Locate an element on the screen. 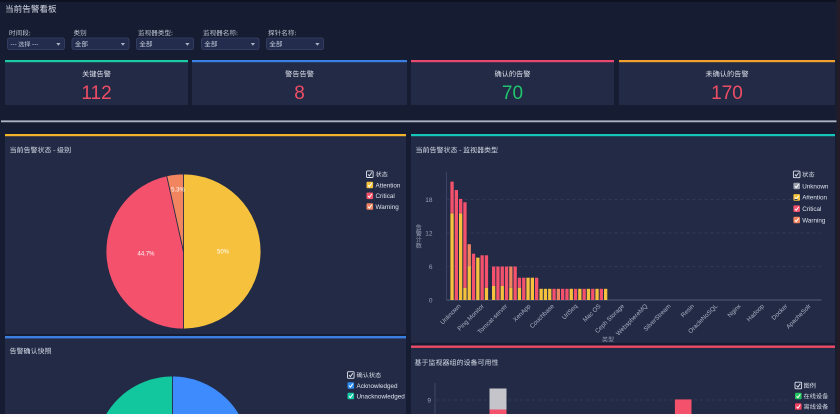  svg-text: Unacknowledged is located at coordinates (381, 396).